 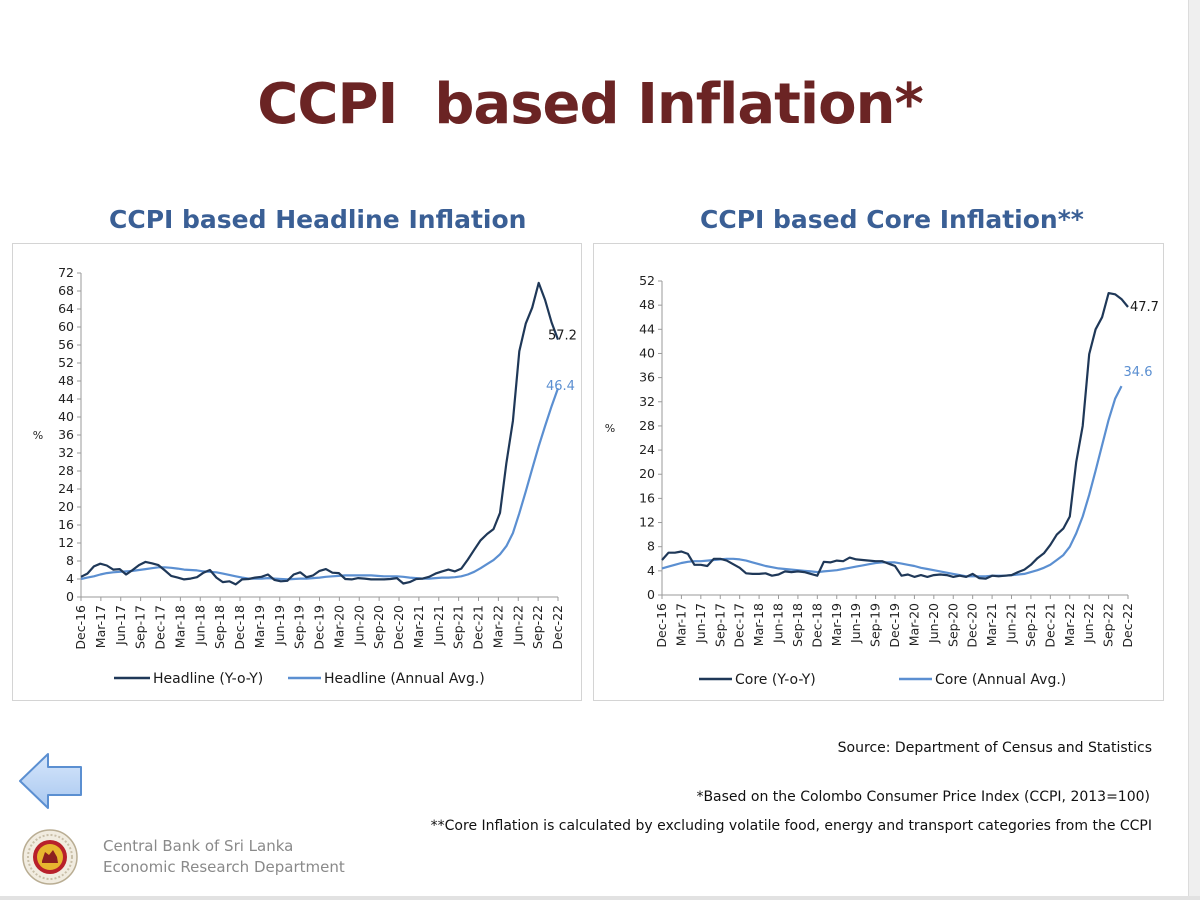 I want to click on x-tick-label: Jun-22, so click(x=1088, y=623).